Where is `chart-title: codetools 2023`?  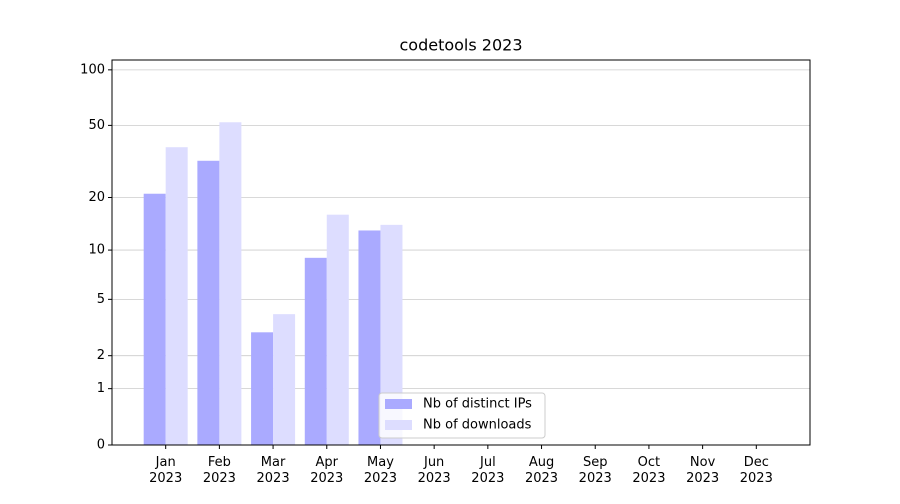 chart-title: codetools 2023 is located at coordinates (460, 45).